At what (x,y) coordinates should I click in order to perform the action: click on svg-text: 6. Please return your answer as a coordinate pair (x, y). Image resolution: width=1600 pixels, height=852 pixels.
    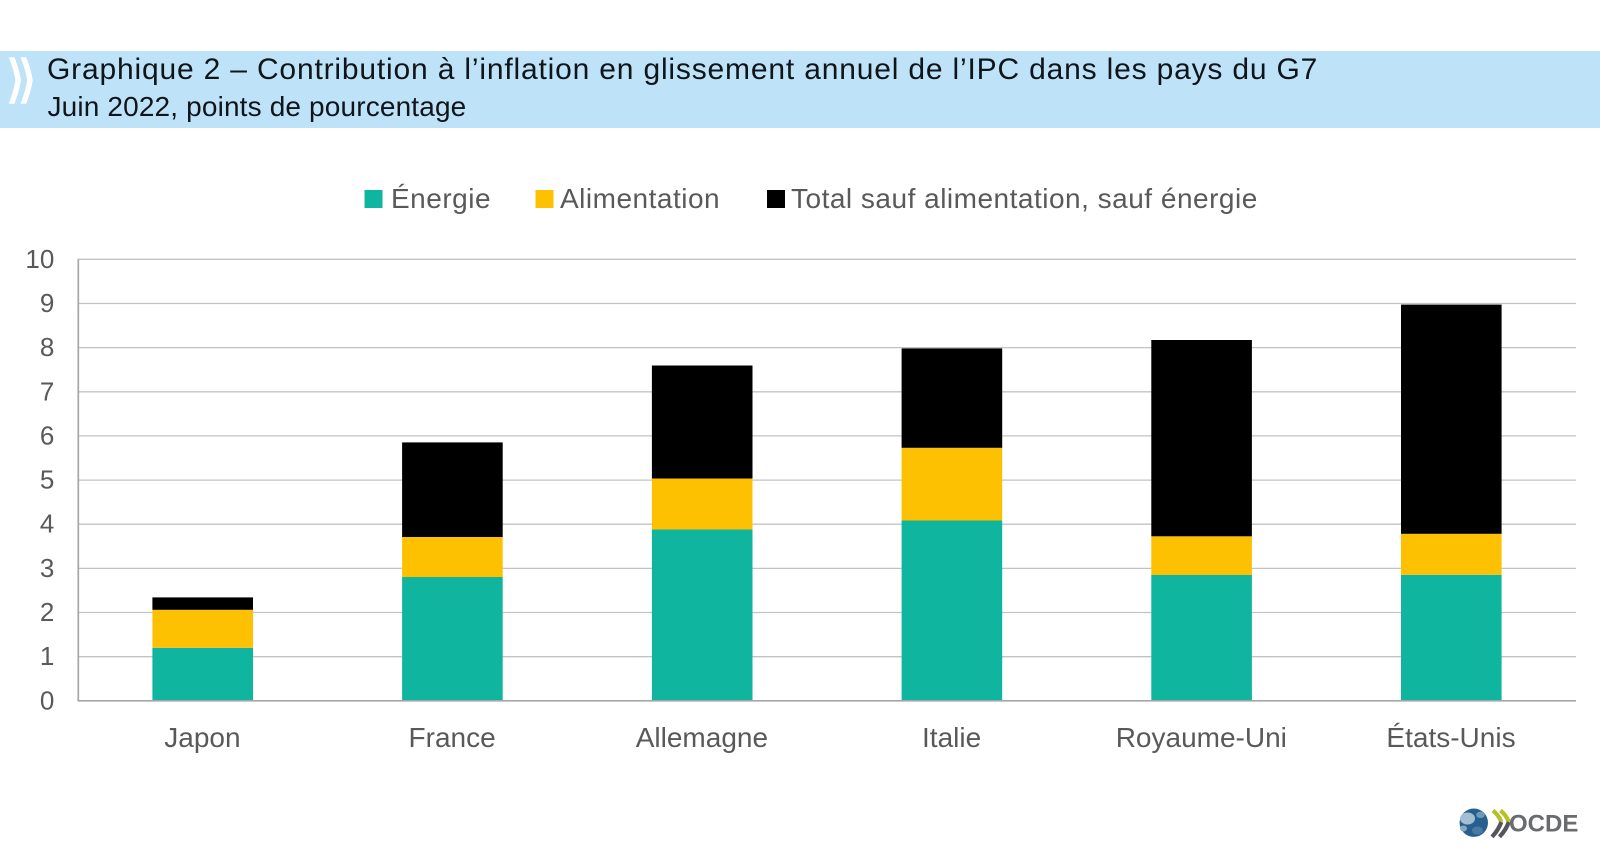
    Looking at the image, I should click on (47, 435).